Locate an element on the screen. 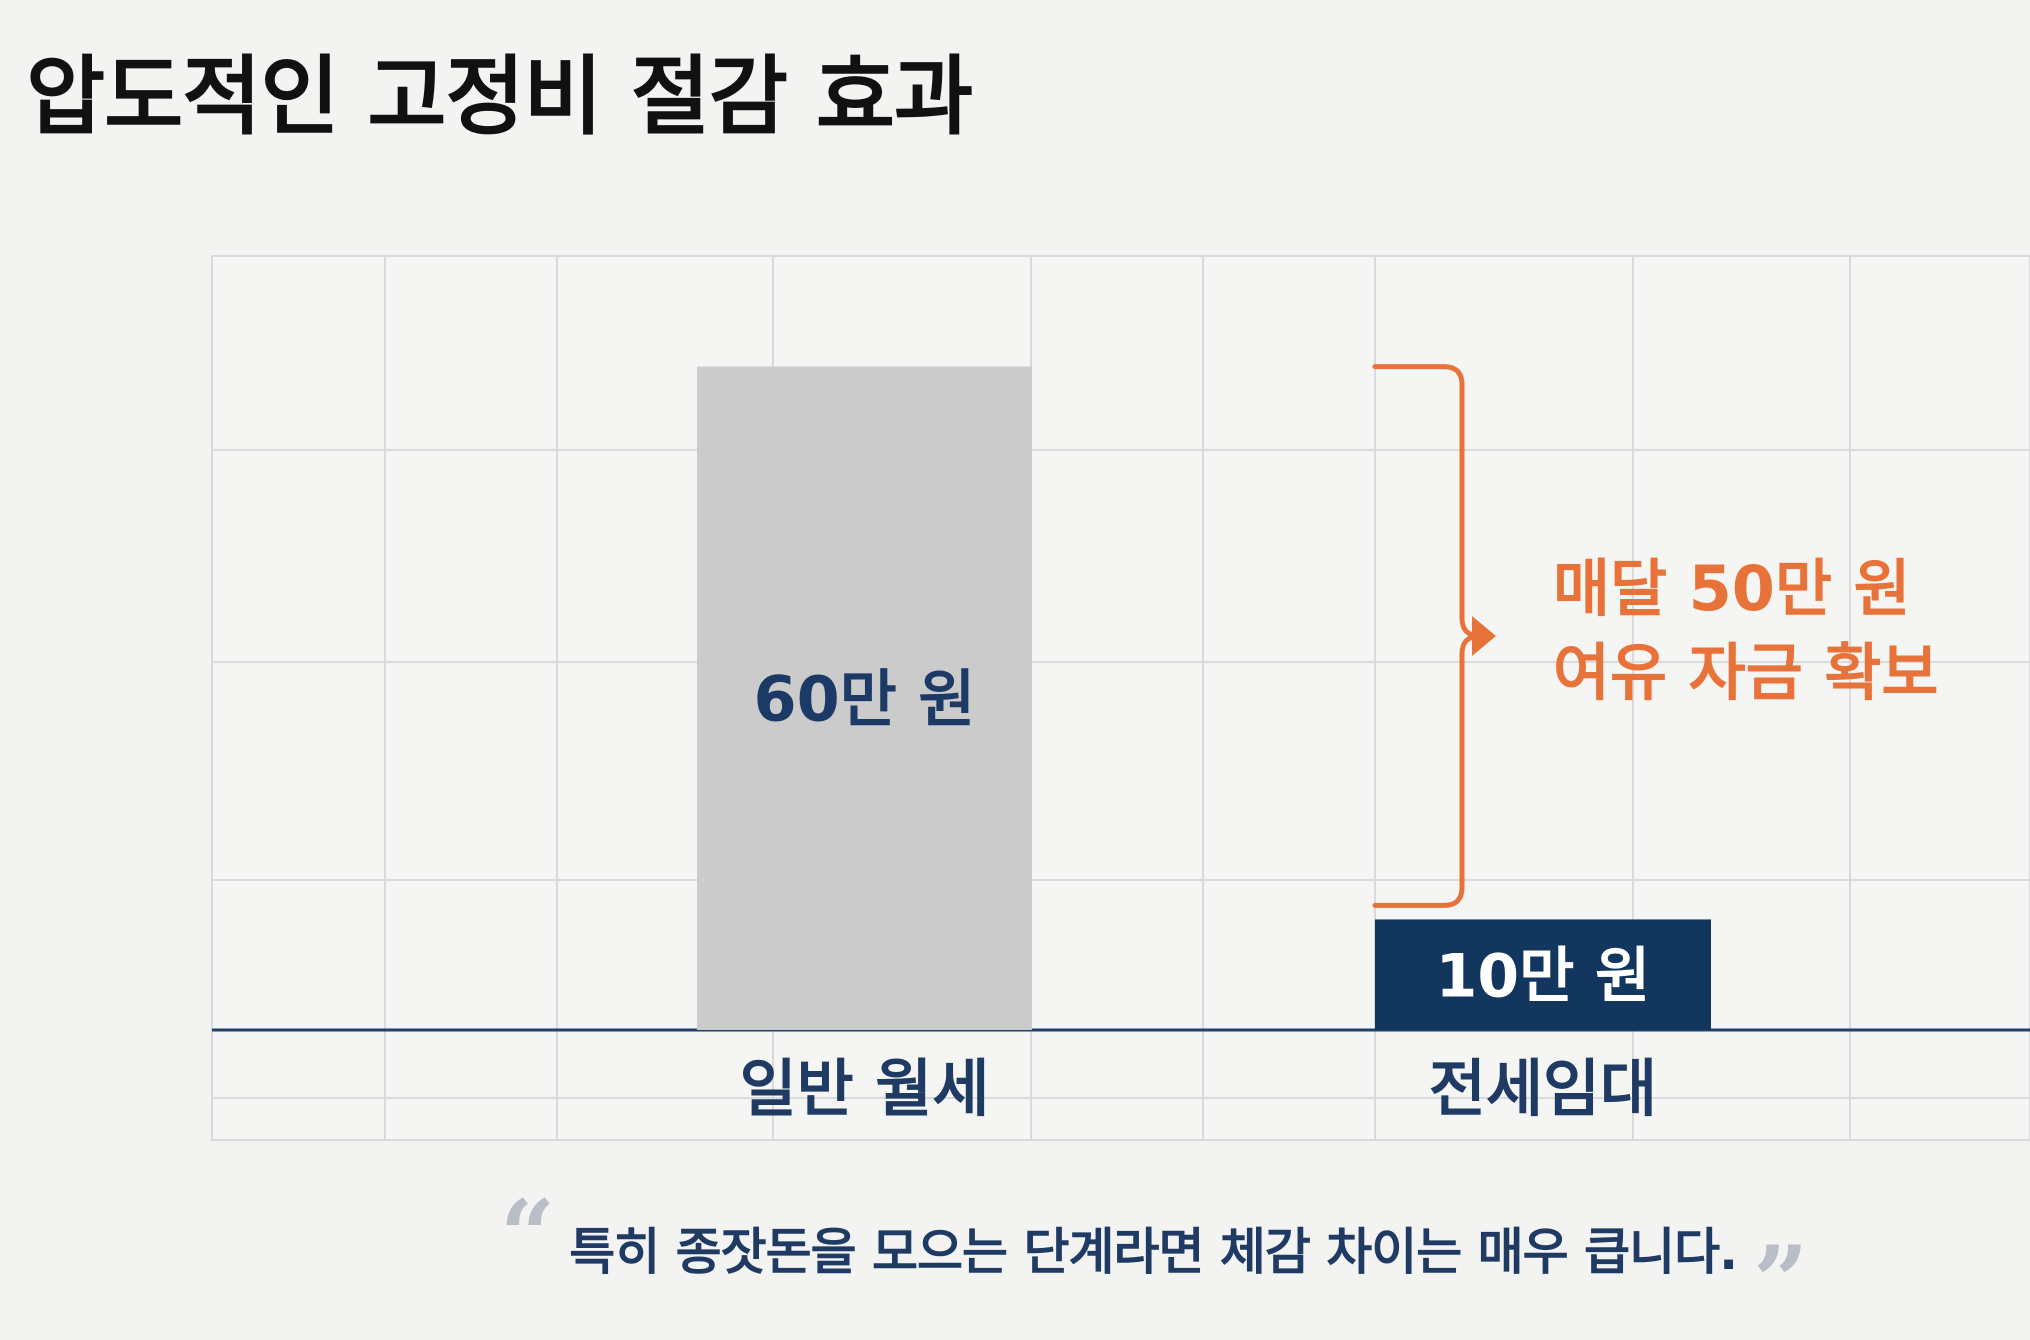  arrow-right-icon is located at coordinates (1484, 636).